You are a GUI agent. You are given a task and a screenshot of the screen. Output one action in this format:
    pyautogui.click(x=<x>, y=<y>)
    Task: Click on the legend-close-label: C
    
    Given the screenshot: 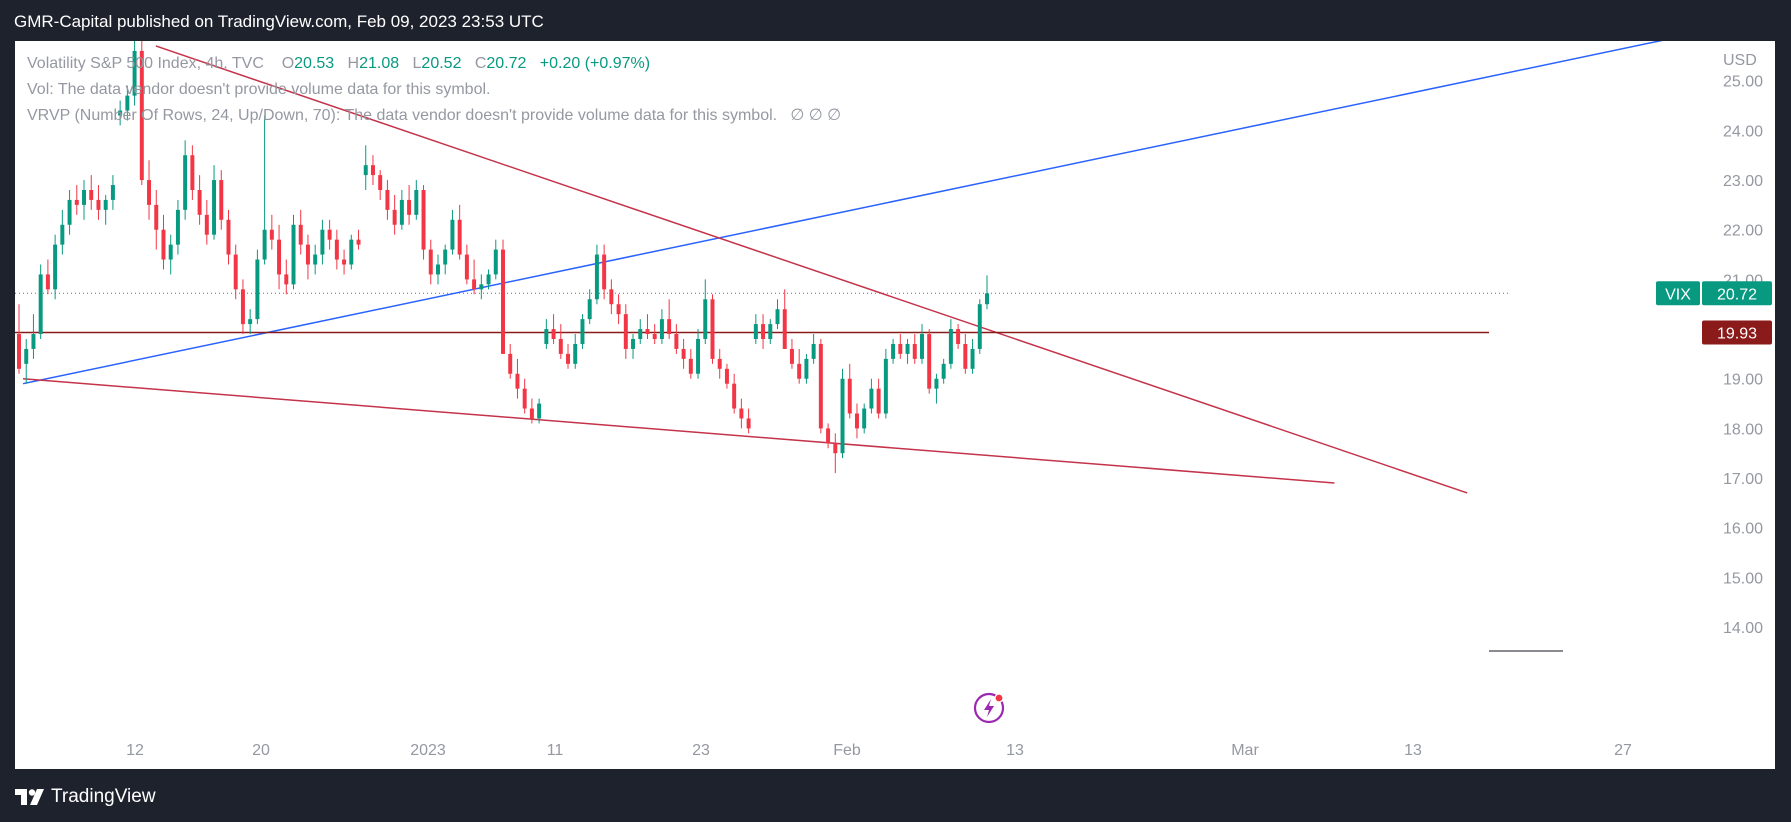 What is the action you would take?
    pyautogui.click(x=480, y=63)
    